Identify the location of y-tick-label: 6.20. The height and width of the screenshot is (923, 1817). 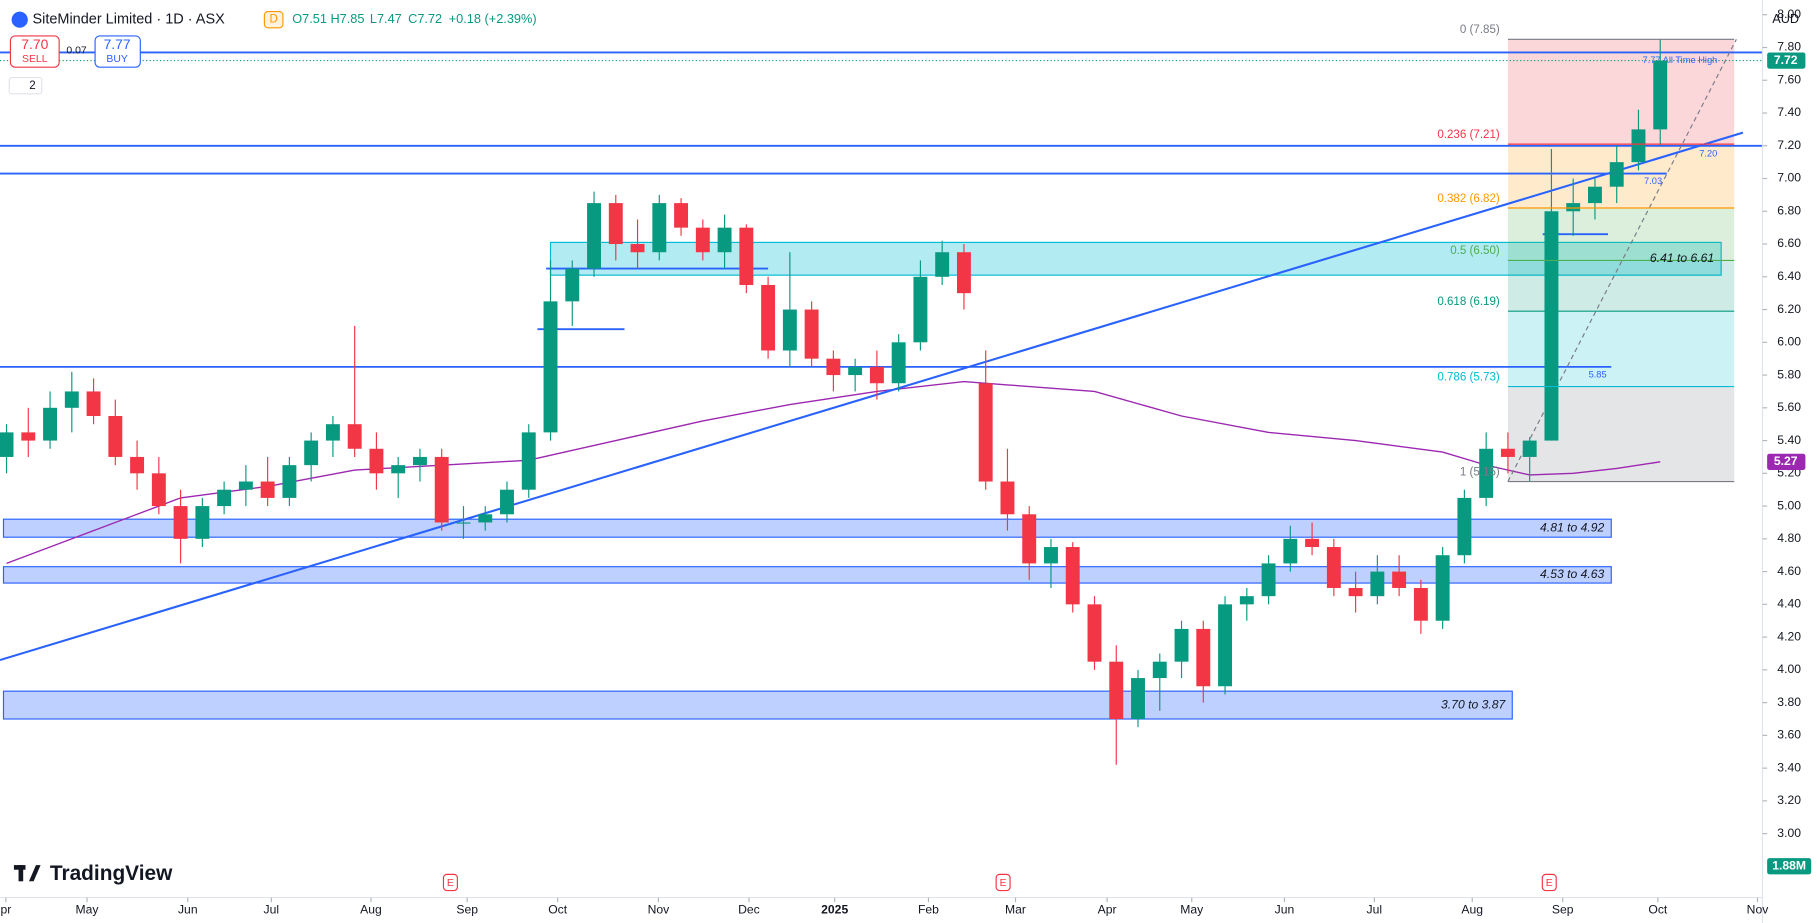
(1789, 309).